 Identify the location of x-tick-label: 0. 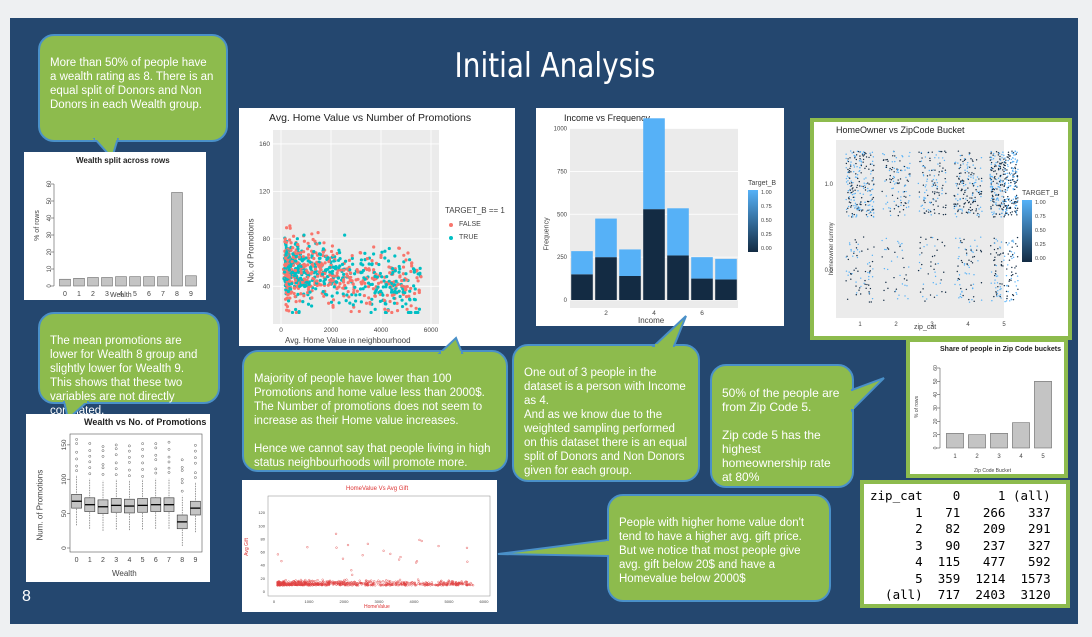
(281, 330).